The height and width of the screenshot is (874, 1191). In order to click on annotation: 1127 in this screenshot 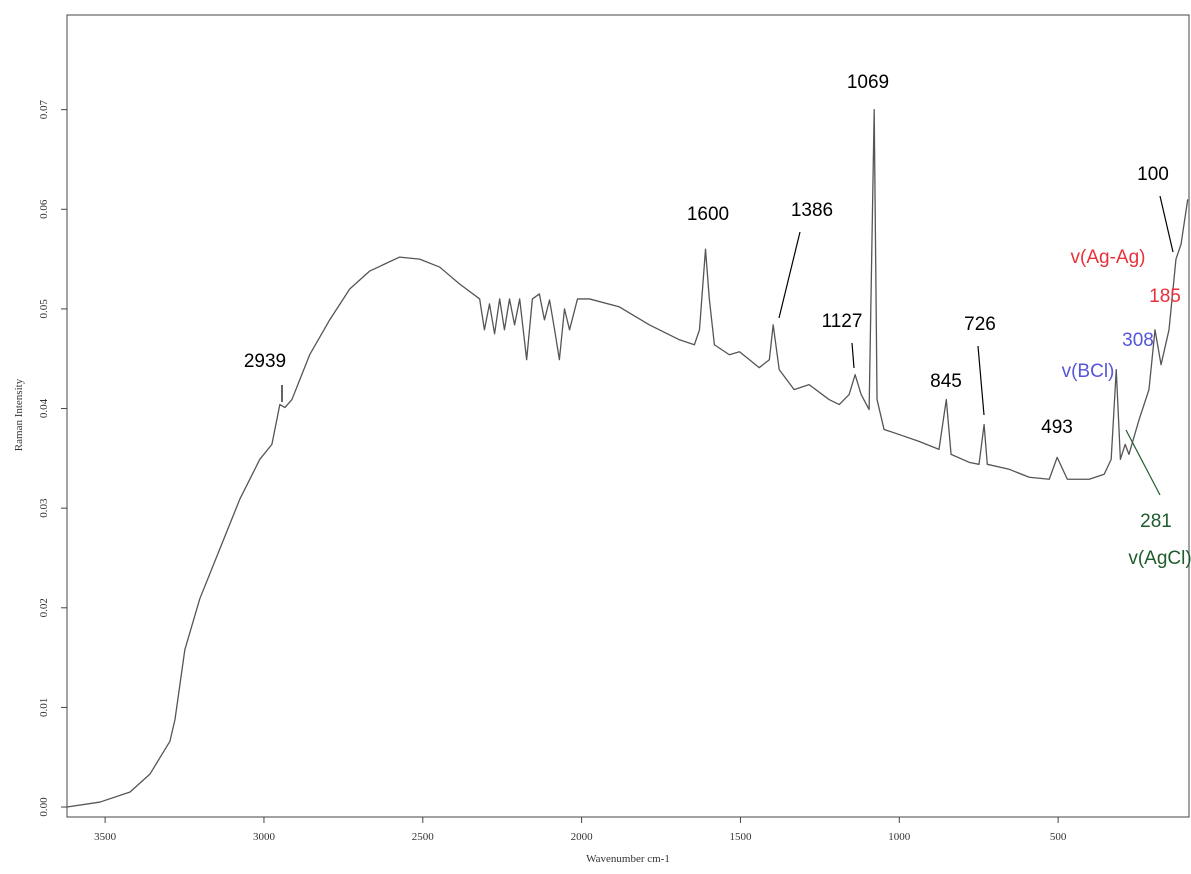, I will do `click(842, 321)`.